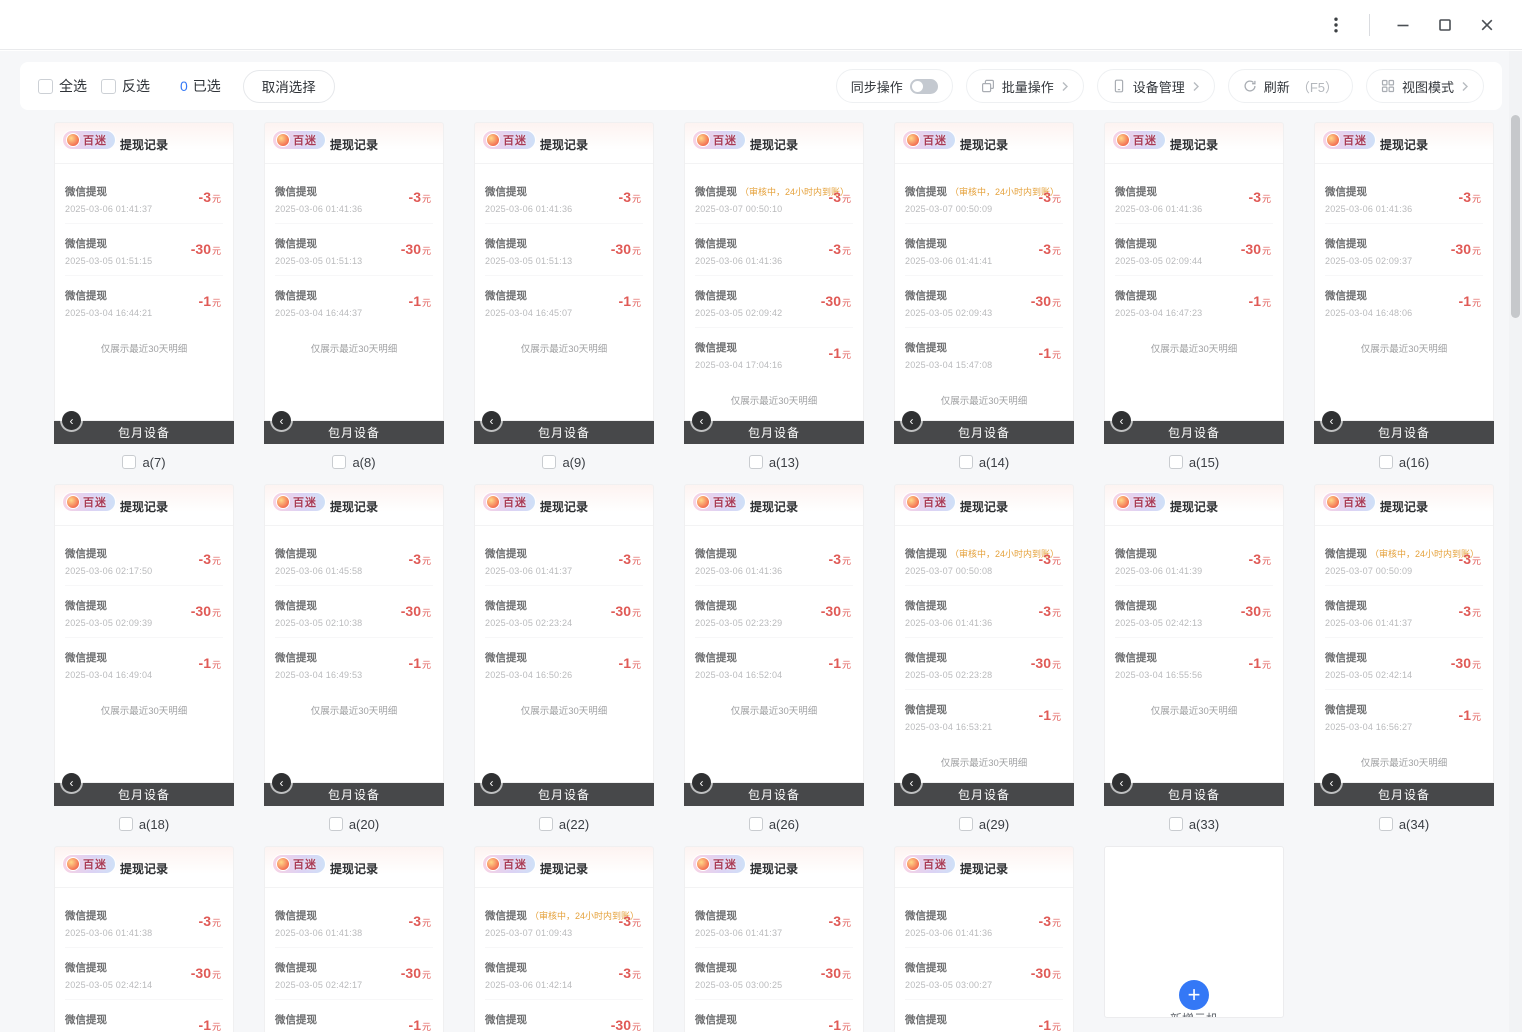 The width and height of the screenshot is (1522, 1032). I want to click on invert-select-checkbox, so click(108, 86).